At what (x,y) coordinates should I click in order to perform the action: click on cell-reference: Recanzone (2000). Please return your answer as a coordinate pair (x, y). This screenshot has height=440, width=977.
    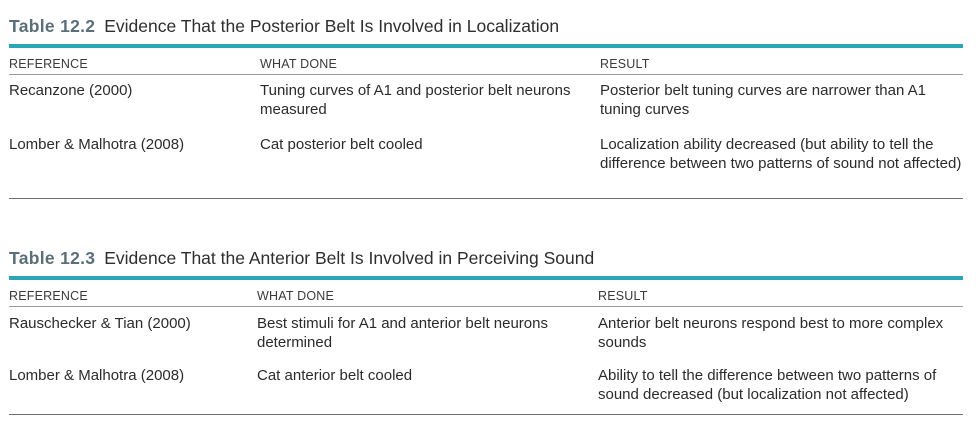
    Looking at the image, I should click on (71, 90).